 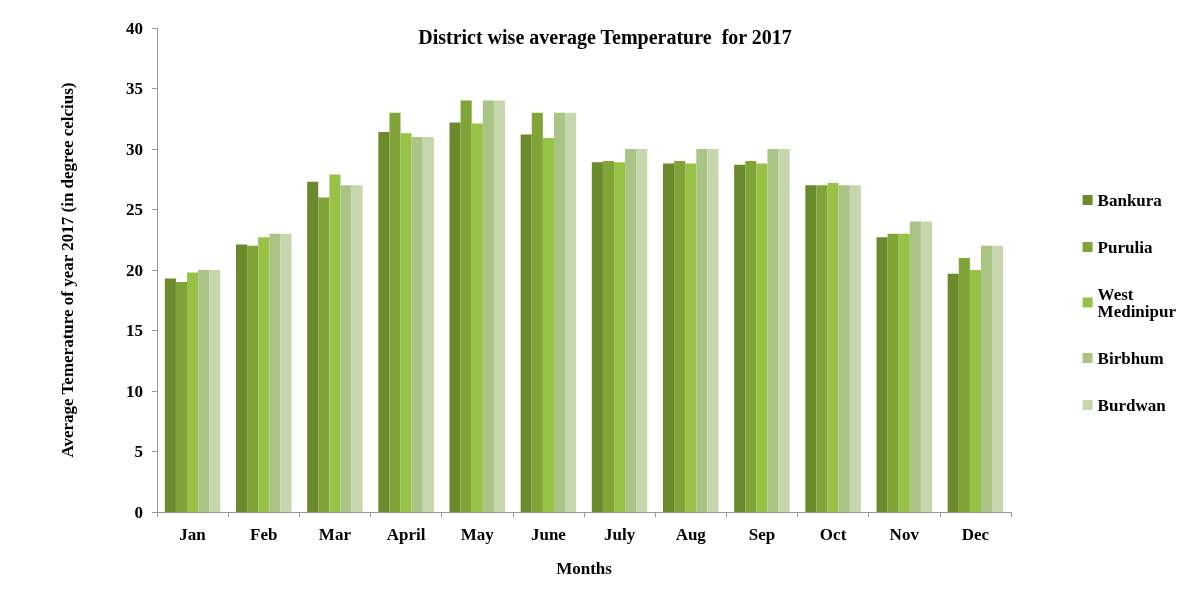 I want to click on x-tick-label: Oct, so click(x=833, y=534).